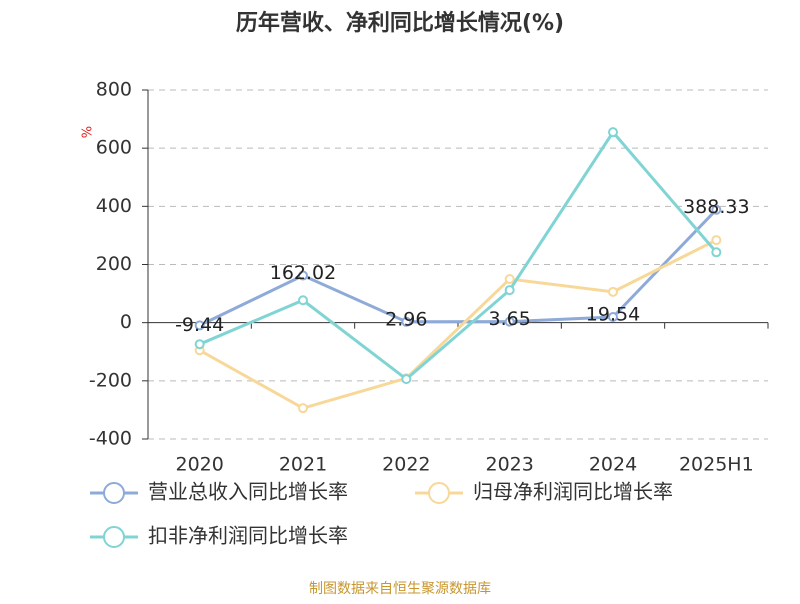  I want to click on data-label: 162.02, so click(303, 273).